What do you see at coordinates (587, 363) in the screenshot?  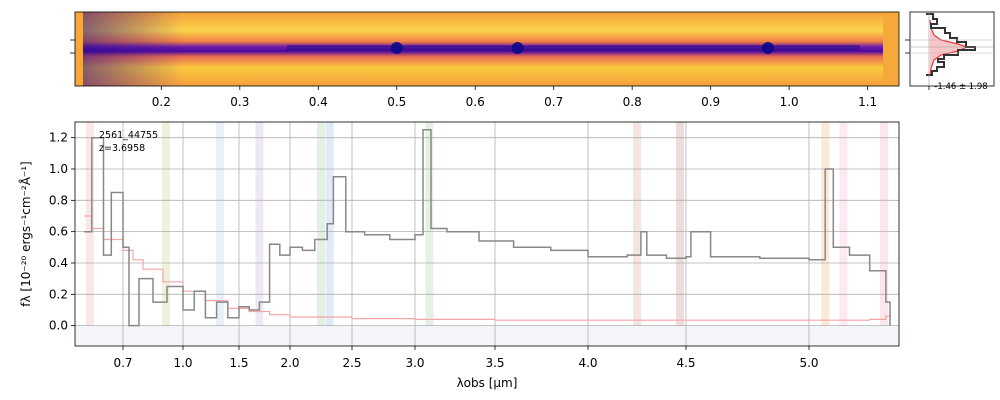 I see `x-tick-label: 4.0` at bounding box center [587, 363].